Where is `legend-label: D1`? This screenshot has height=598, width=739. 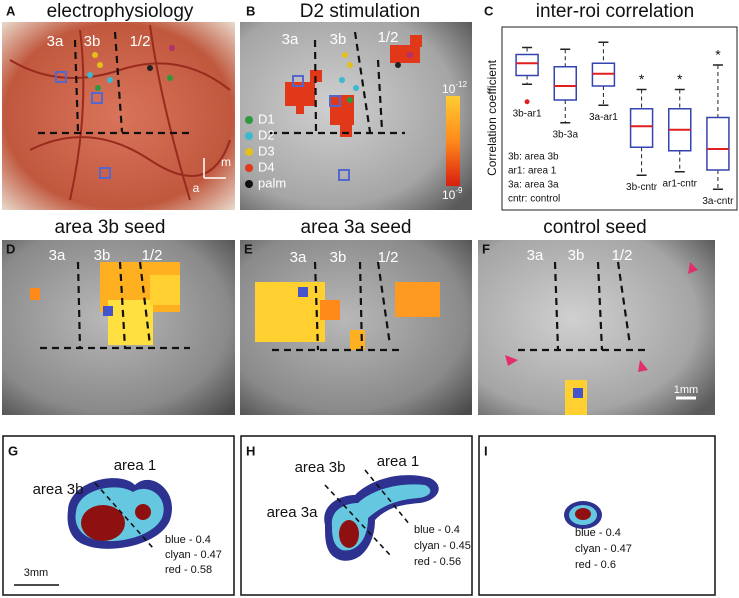 legend-label: D1 is located at coordinates (266, 118).